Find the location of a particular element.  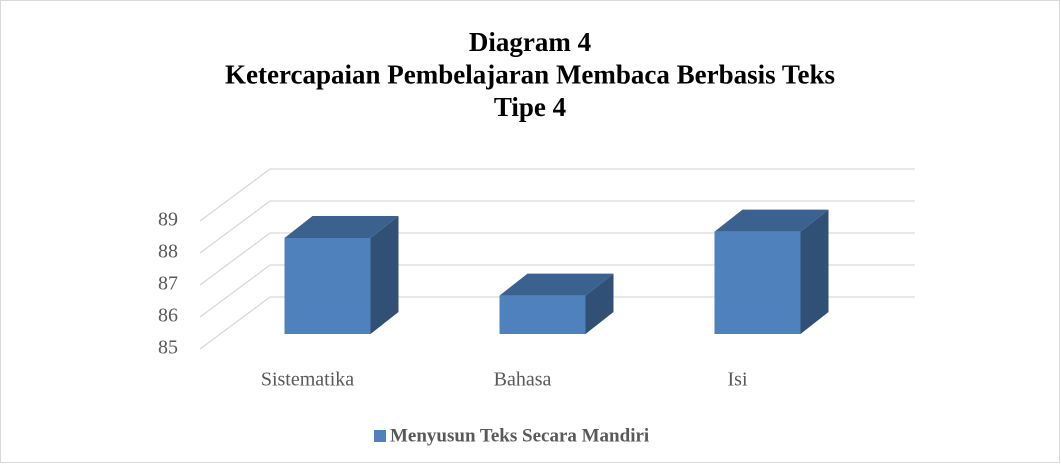

y-tick-label: 88 is located at coordinates (168, 252).